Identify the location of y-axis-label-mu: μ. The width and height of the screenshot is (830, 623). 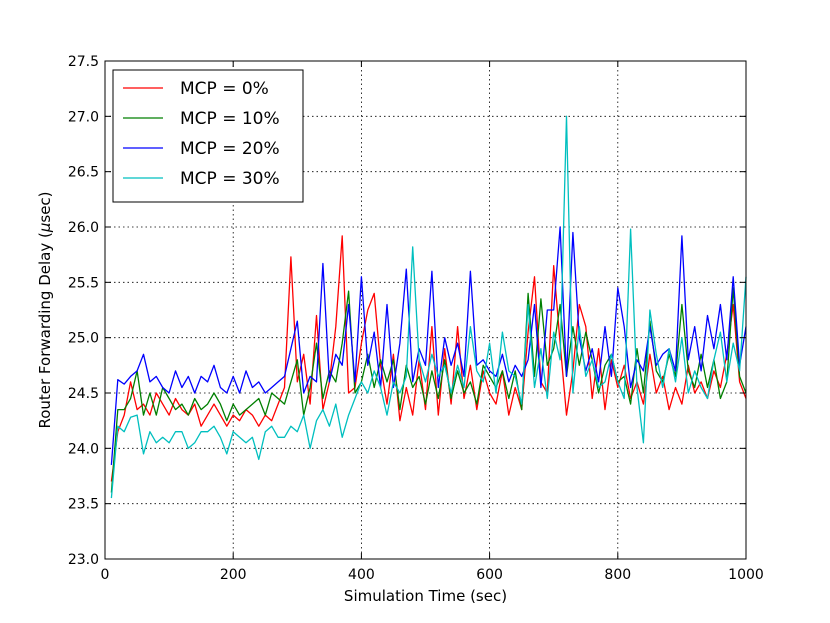
(45, 228).